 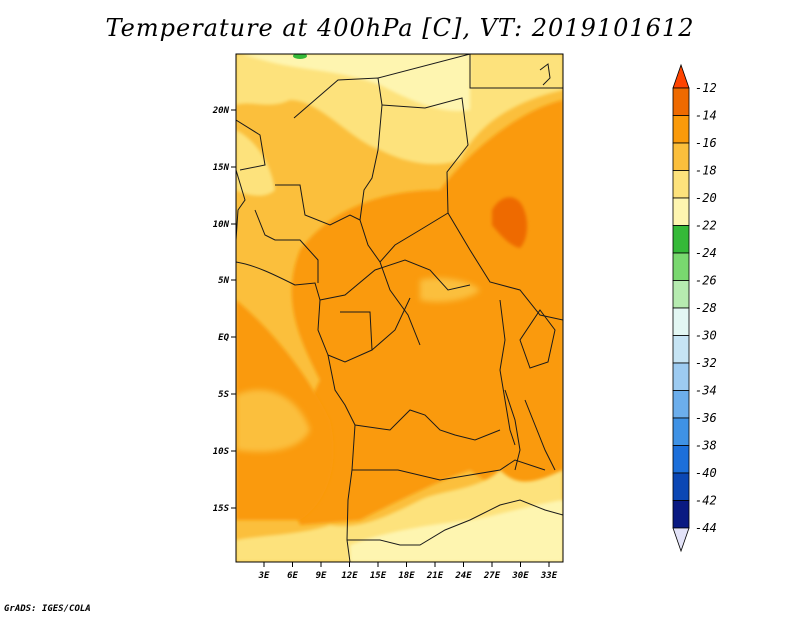 I want to click on lon-tick-label: 24E, so click(x=463, y=576).